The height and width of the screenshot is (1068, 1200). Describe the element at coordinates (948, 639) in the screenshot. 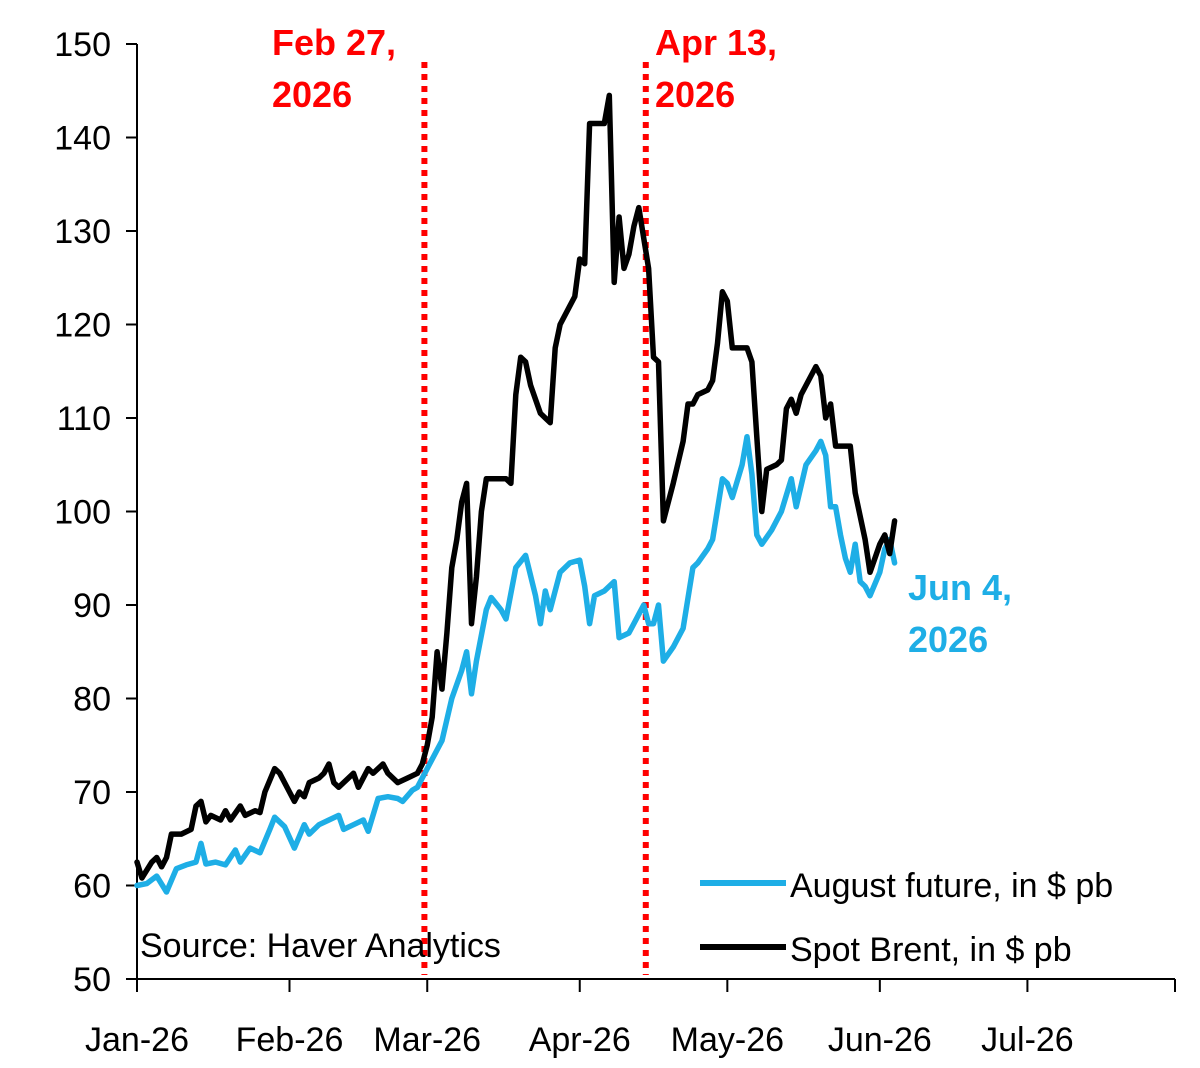

I see `end-date-label-line2: 2026` at that location.